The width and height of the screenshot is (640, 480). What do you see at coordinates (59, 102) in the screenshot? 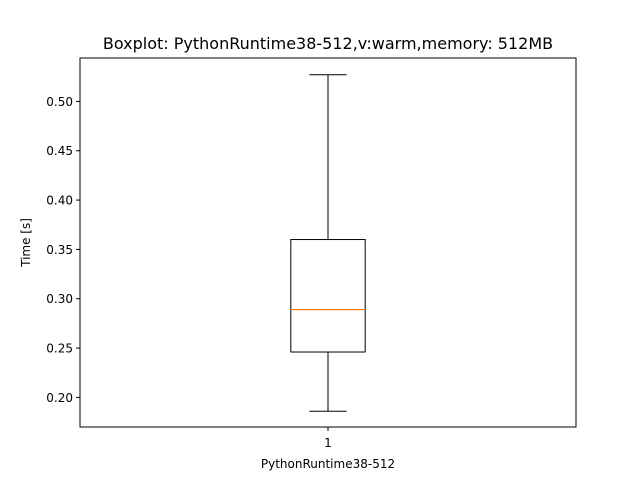
I see `y-tick-label: 0.50` at bounding box center [59, 102].